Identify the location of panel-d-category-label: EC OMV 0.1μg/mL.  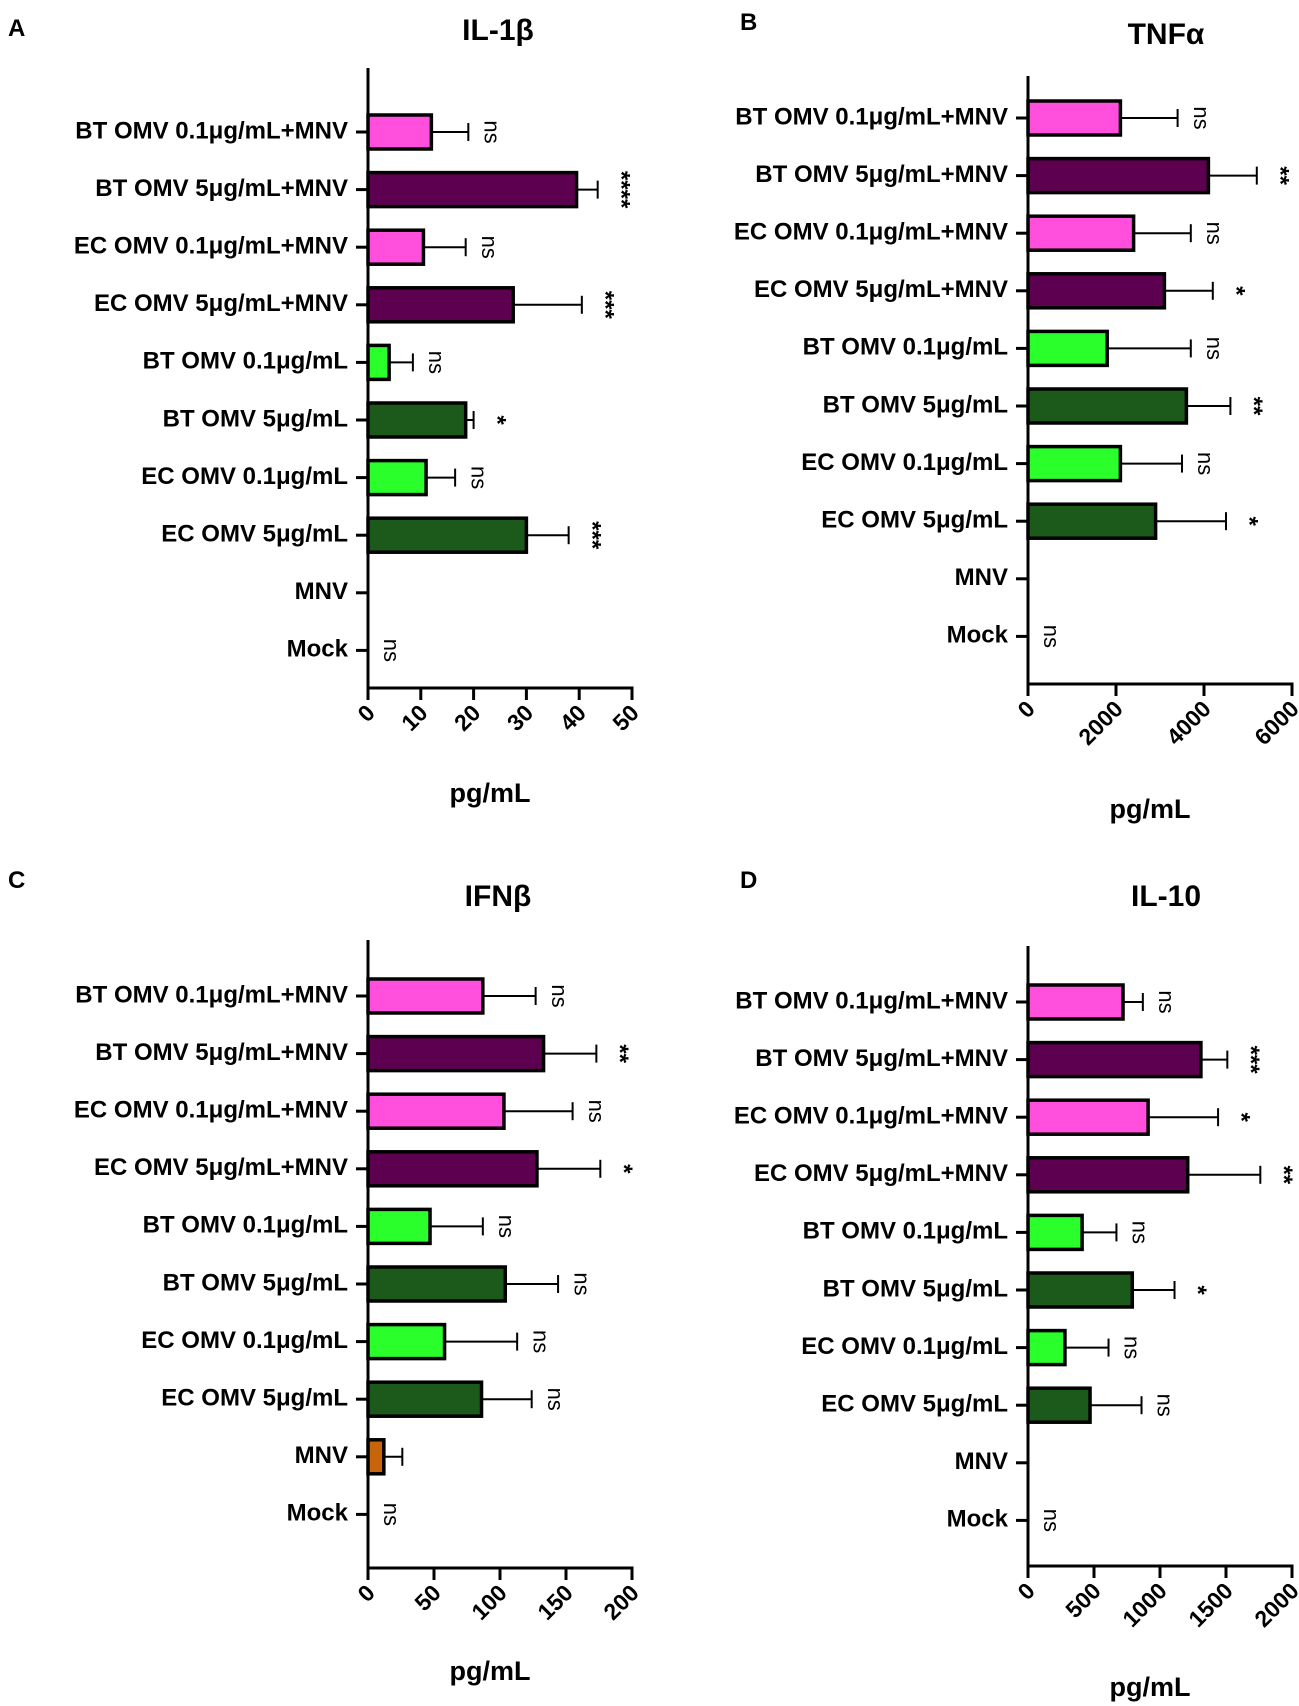
(904, 1346).